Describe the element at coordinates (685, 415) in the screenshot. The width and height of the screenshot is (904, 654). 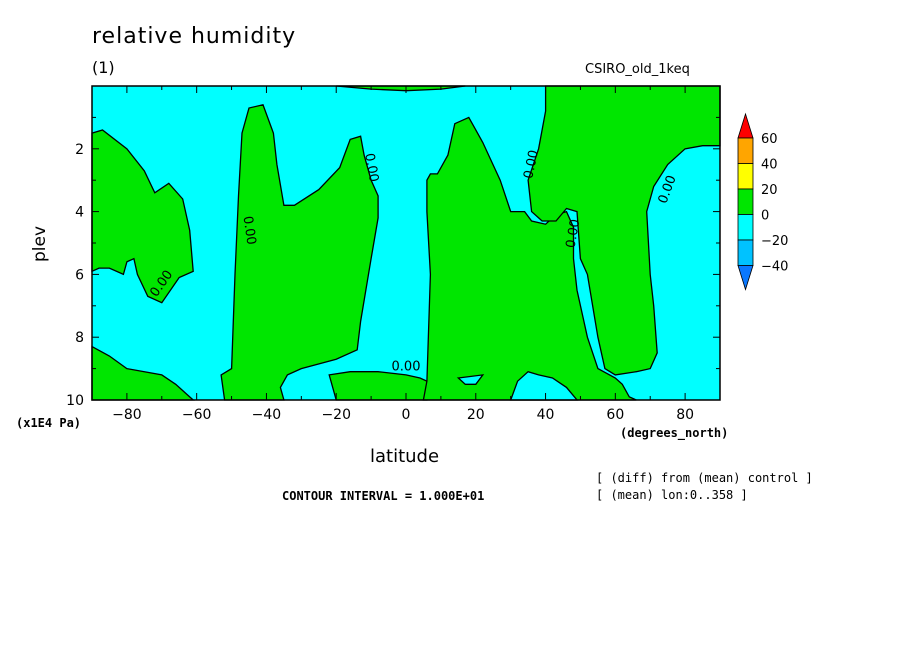
I see `x-tick-label: 80` at that location.